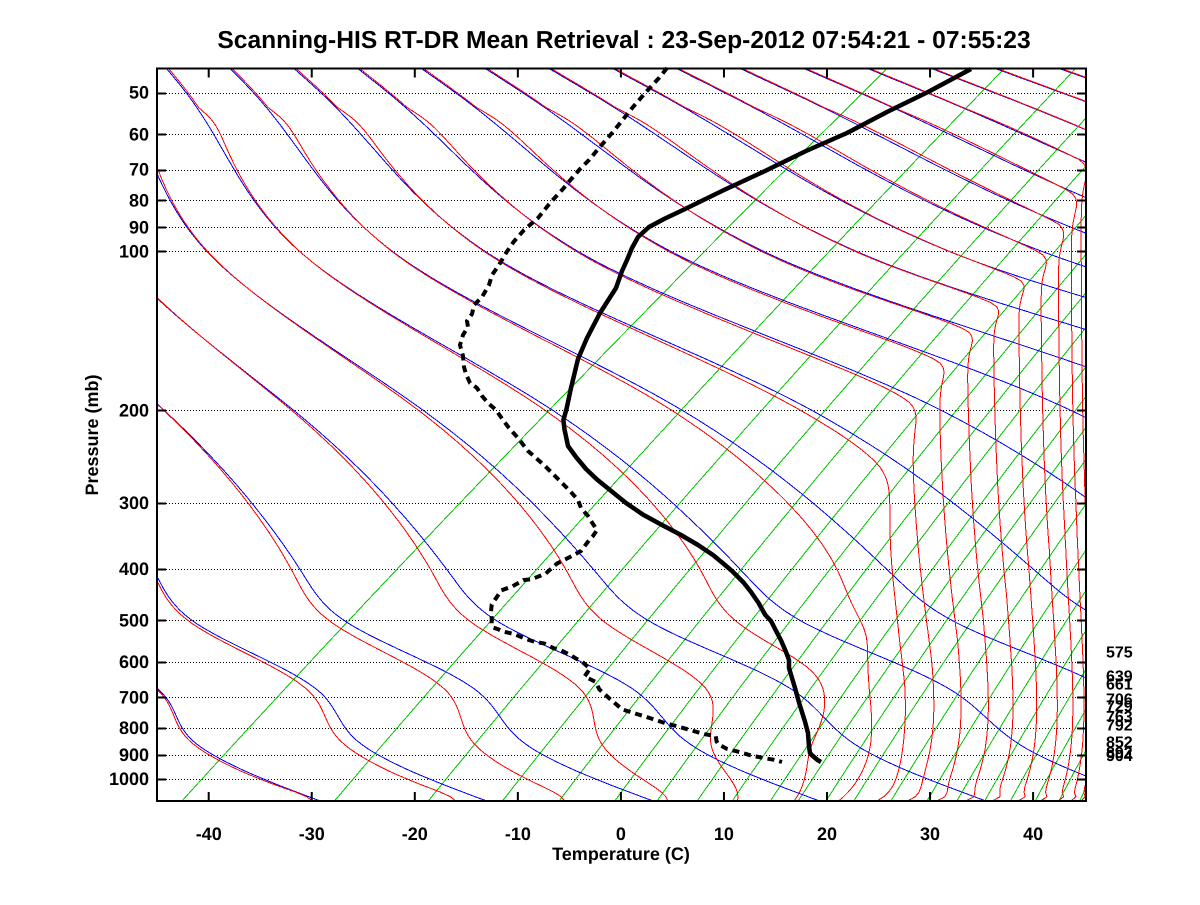  What do you see at coordinates (621, 854) in the screenshot?
I see `svg-text: Temperature (C)` at bounding box center [621, 854].